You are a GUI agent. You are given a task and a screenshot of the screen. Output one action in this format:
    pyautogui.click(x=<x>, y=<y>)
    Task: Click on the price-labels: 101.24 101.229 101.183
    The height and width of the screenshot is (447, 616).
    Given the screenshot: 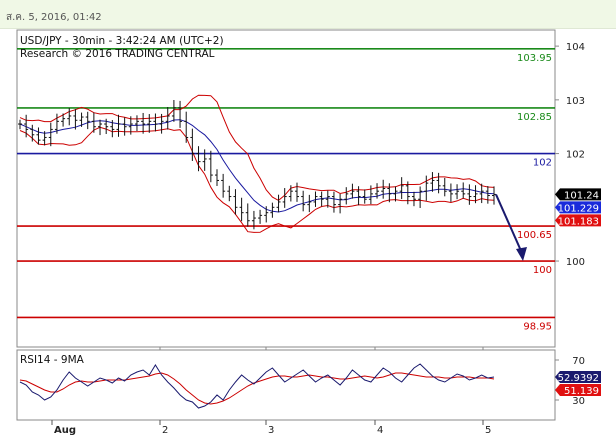 What is the action you would take?
    pyautogui.click(x=578, y=207)
    